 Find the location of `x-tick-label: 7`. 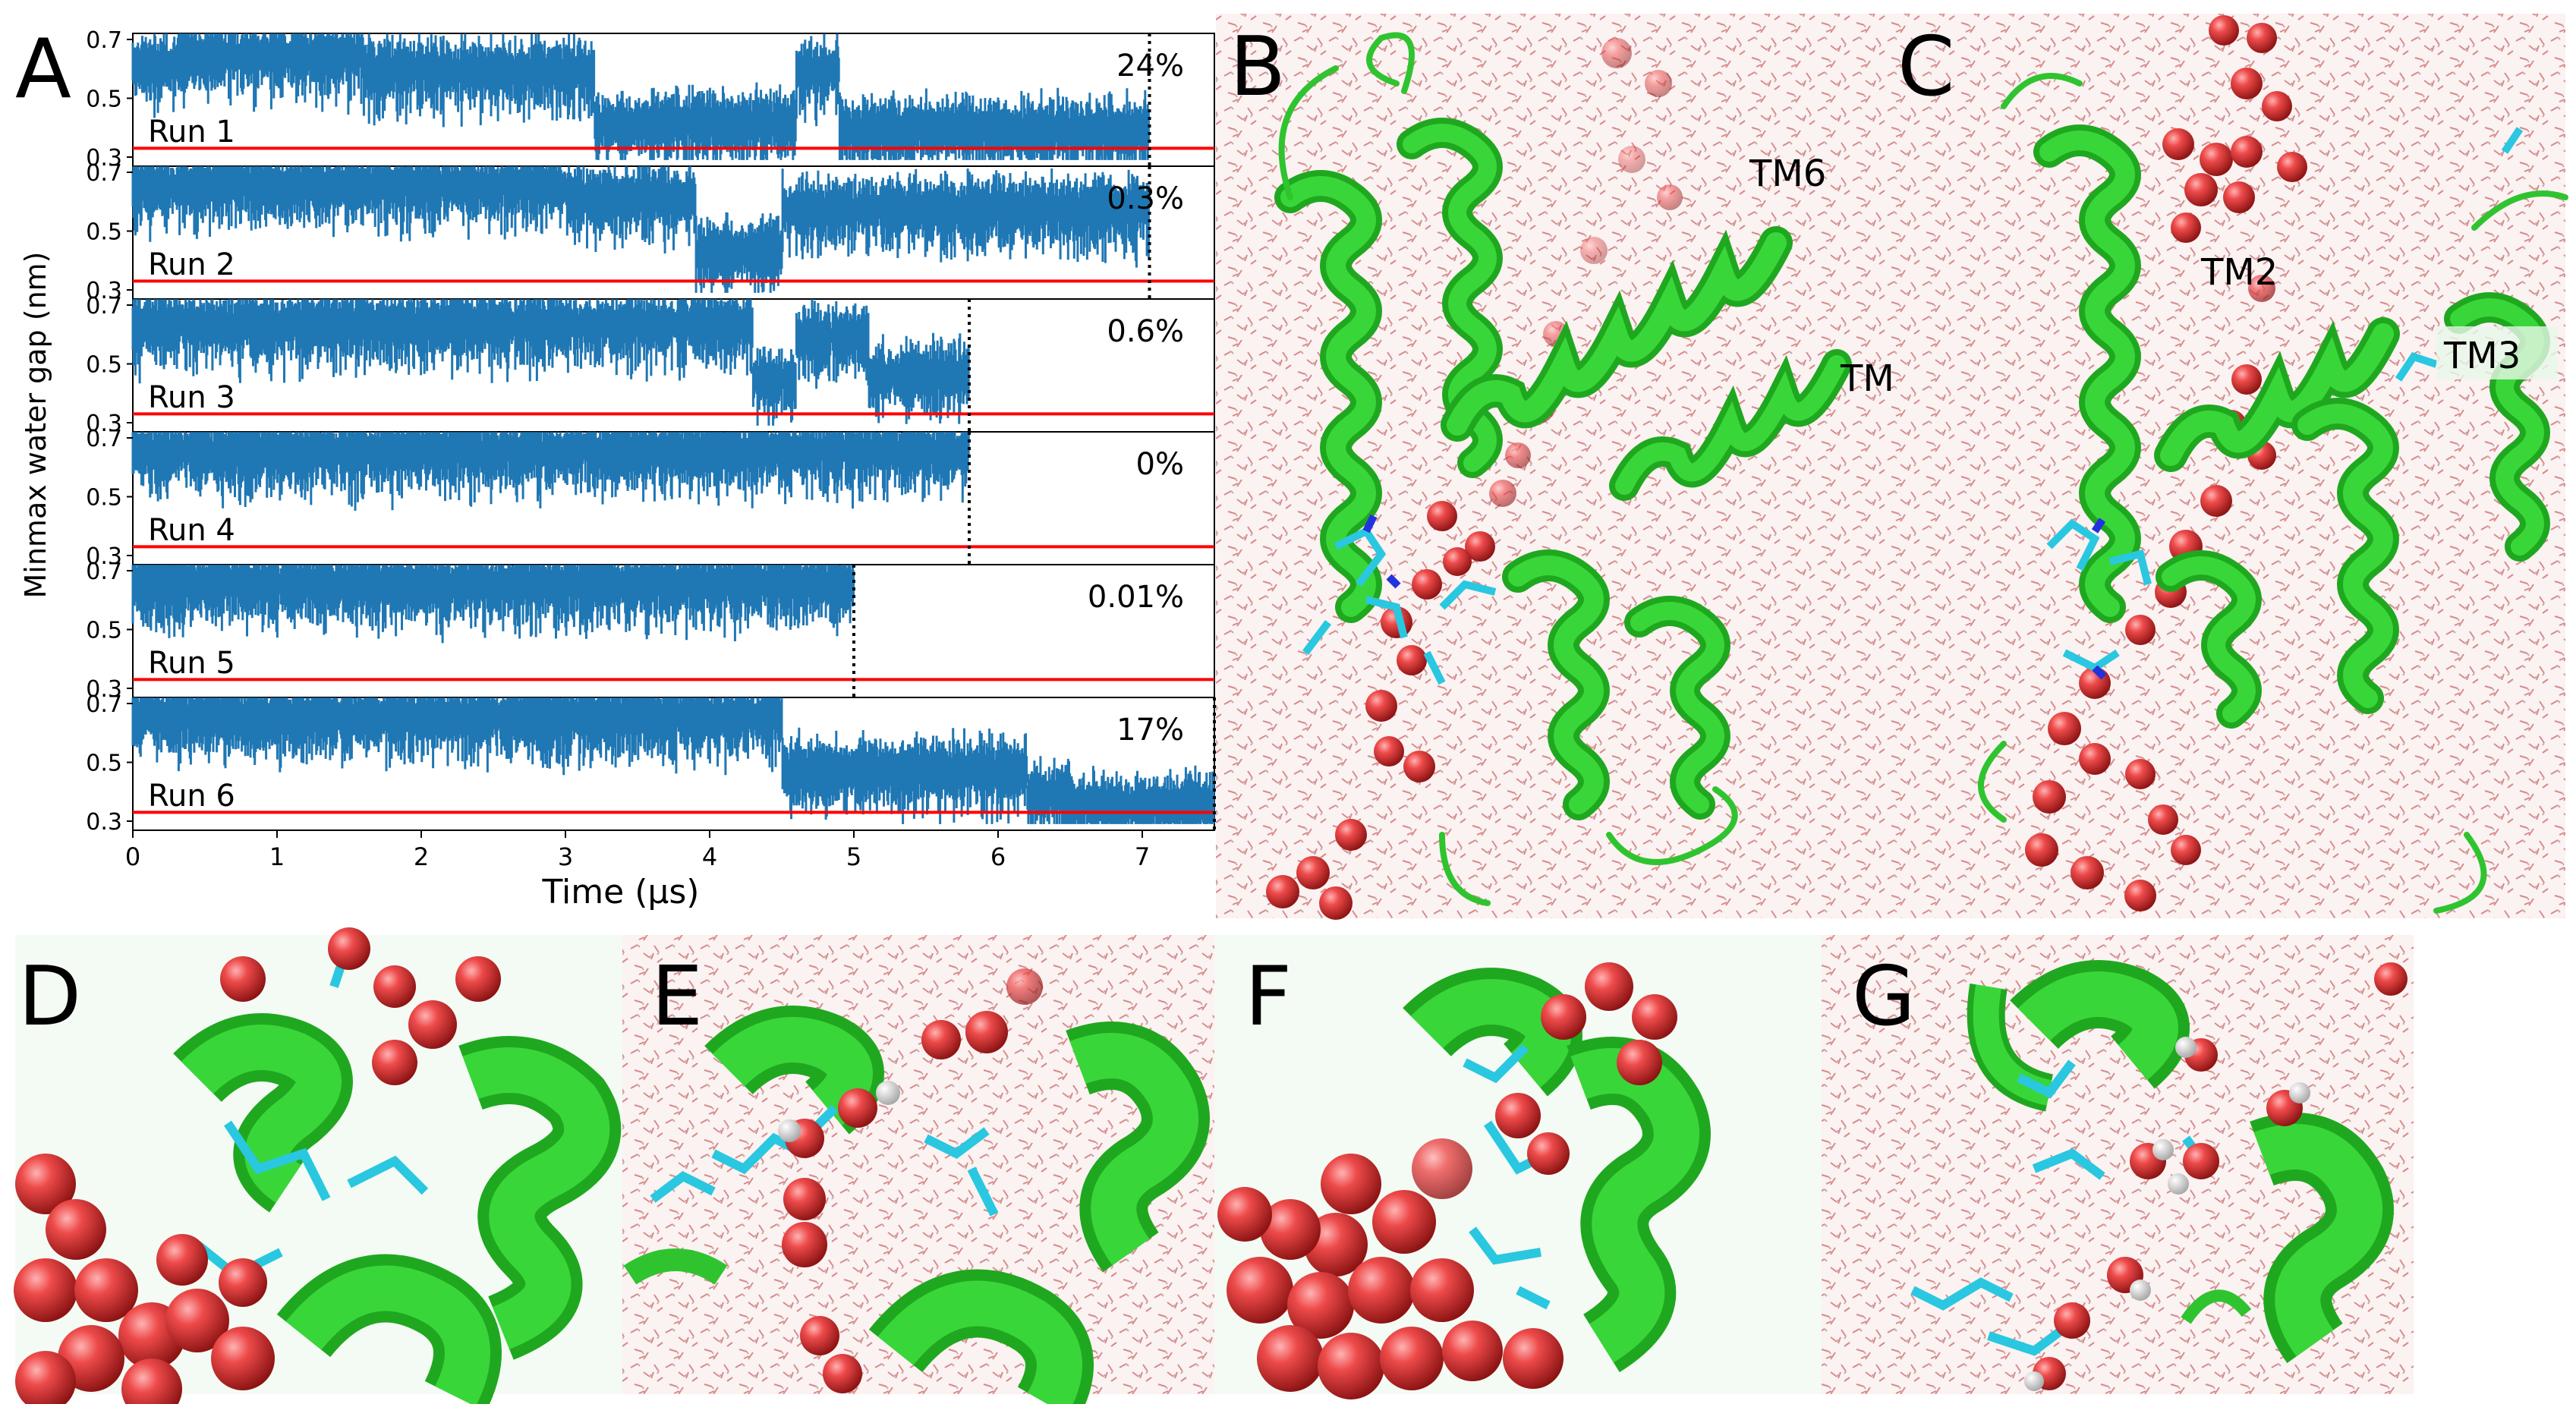

x-tick-label: 7 is located at coordinates (1142, 856).